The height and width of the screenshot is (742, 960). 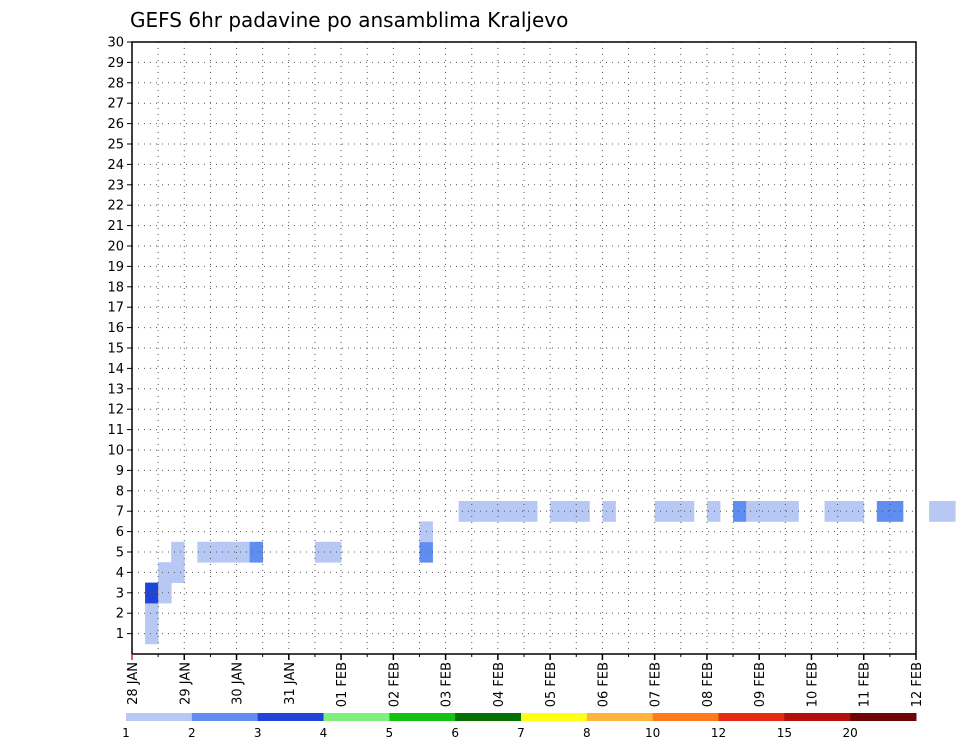 I want to click on y-tick-label: 10, so click(x=115, y=451).